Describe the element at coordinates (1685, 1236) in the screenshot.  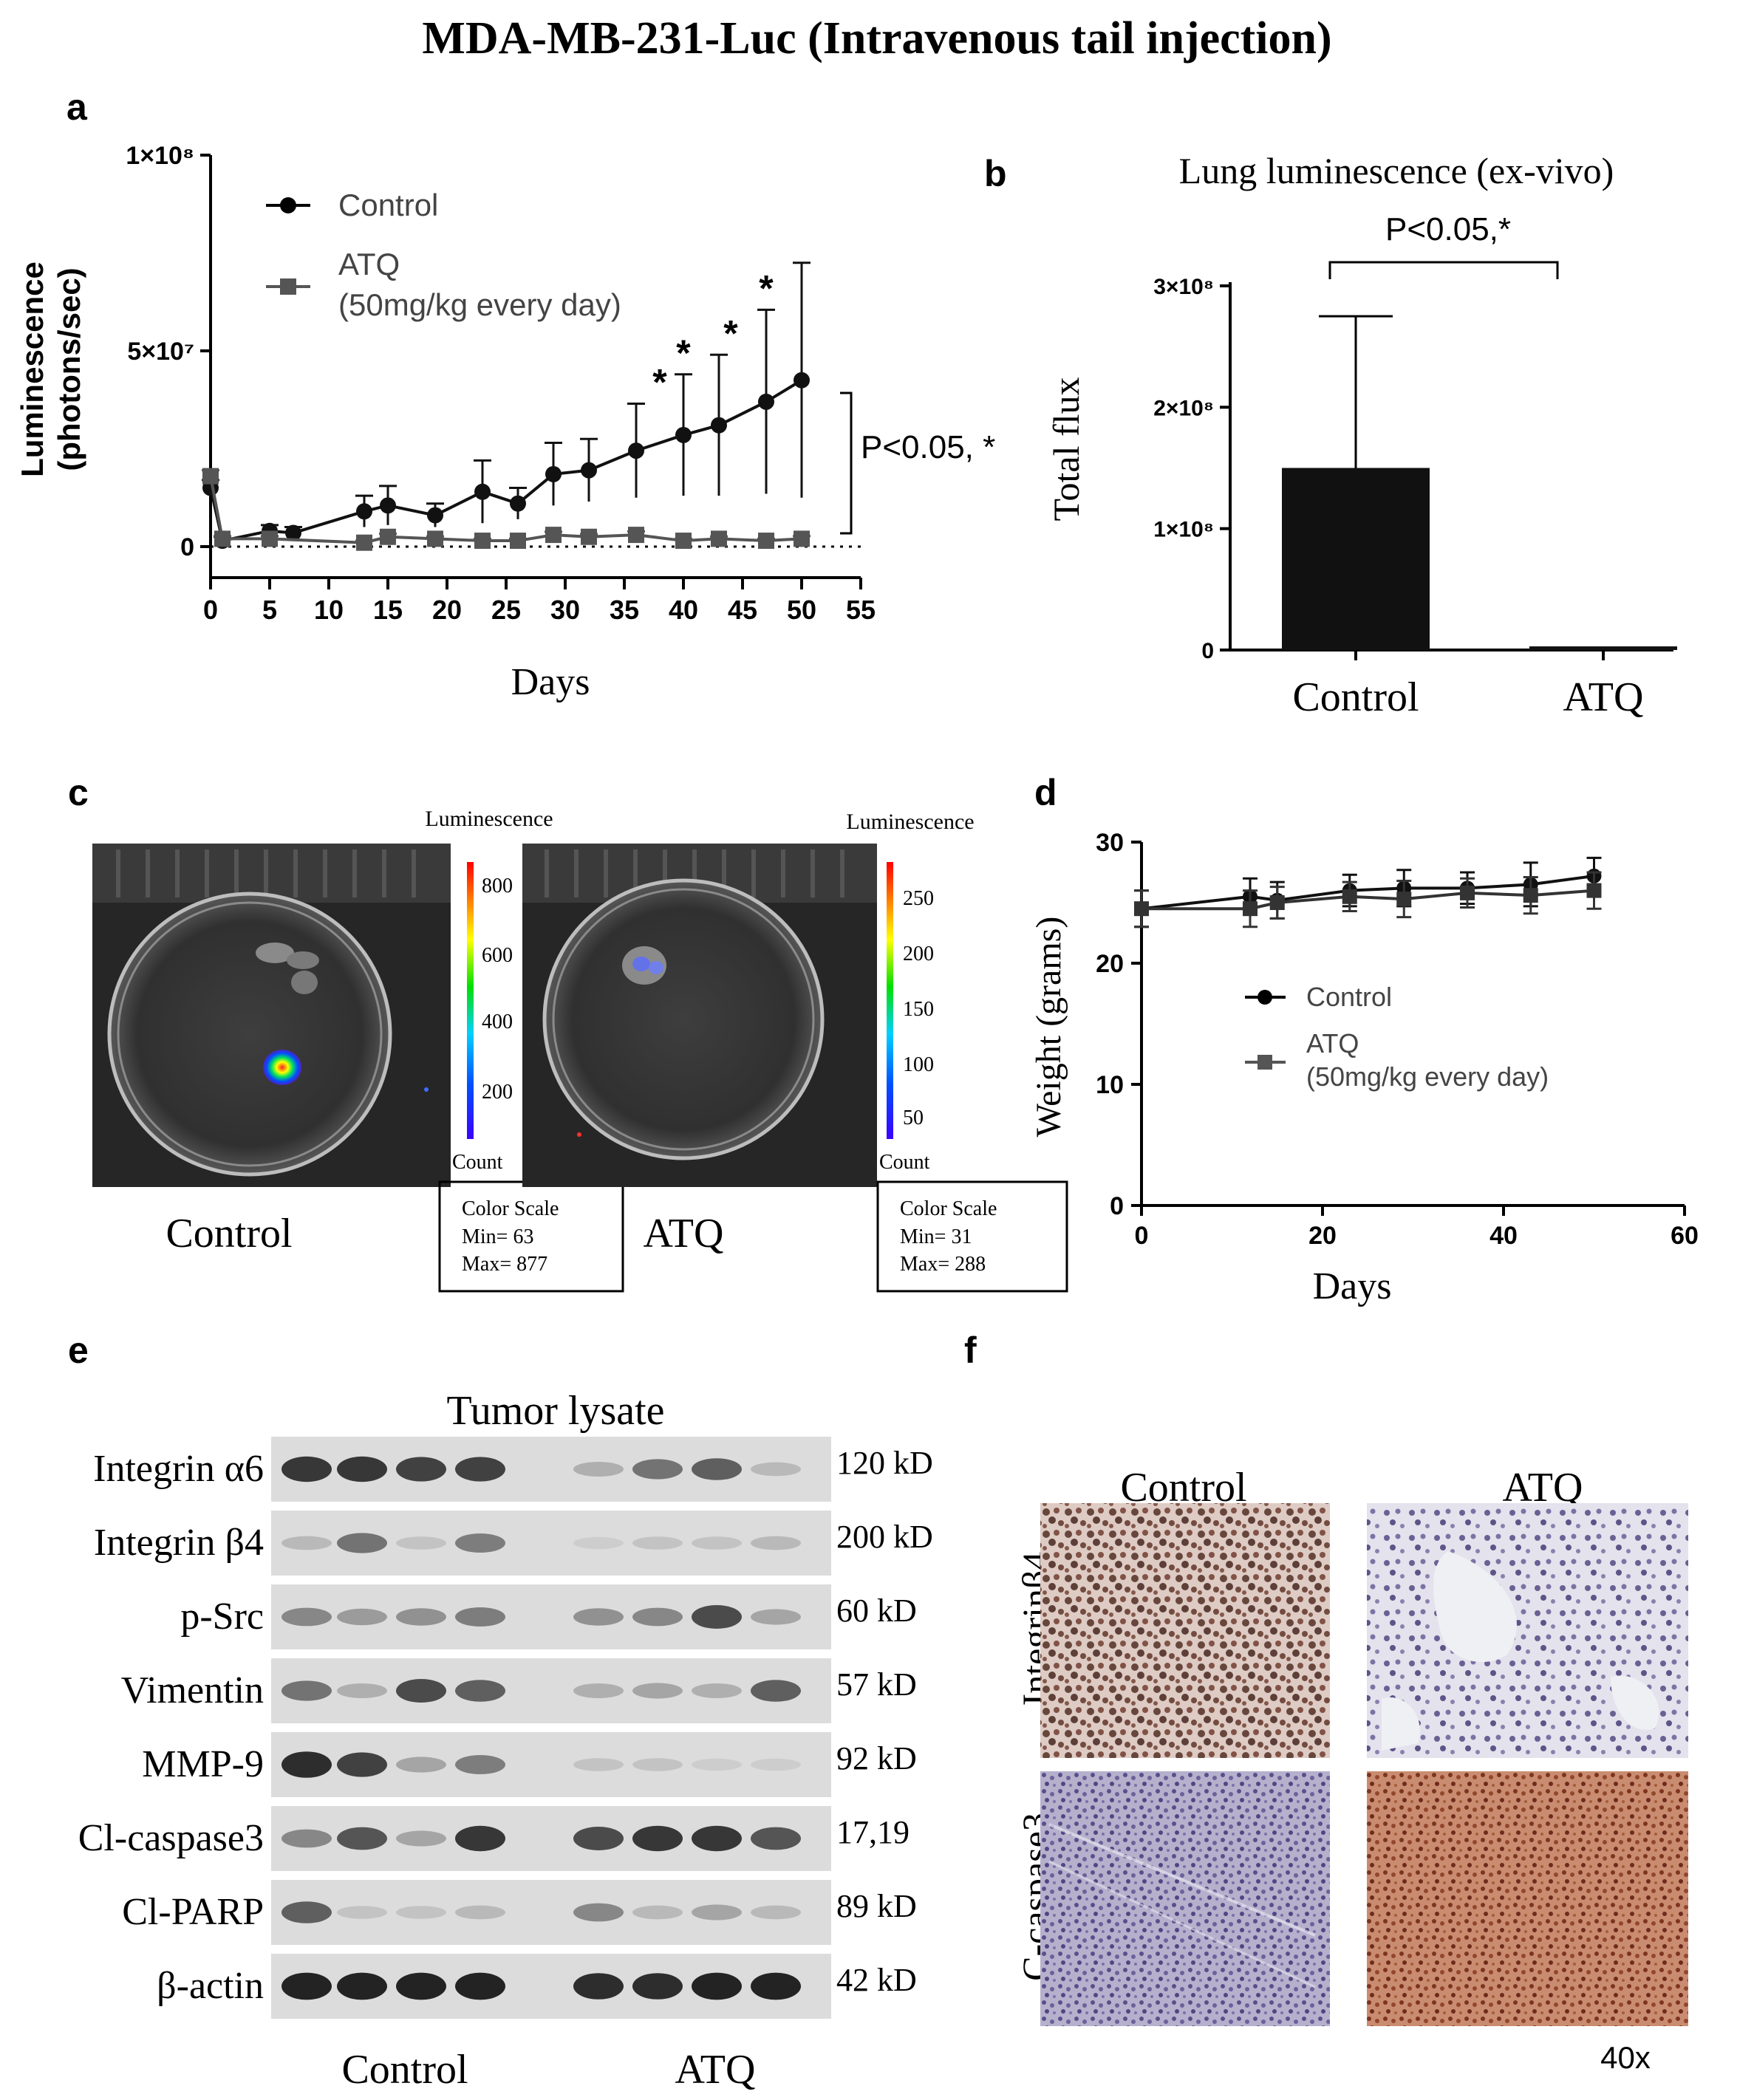
I see `panel-d-x-tick-label: 60` at that location.